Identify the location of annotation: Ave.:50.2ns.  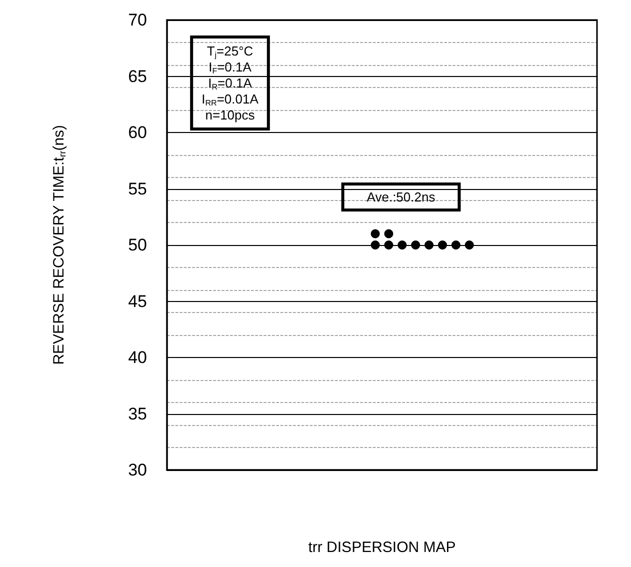
(401, 197).